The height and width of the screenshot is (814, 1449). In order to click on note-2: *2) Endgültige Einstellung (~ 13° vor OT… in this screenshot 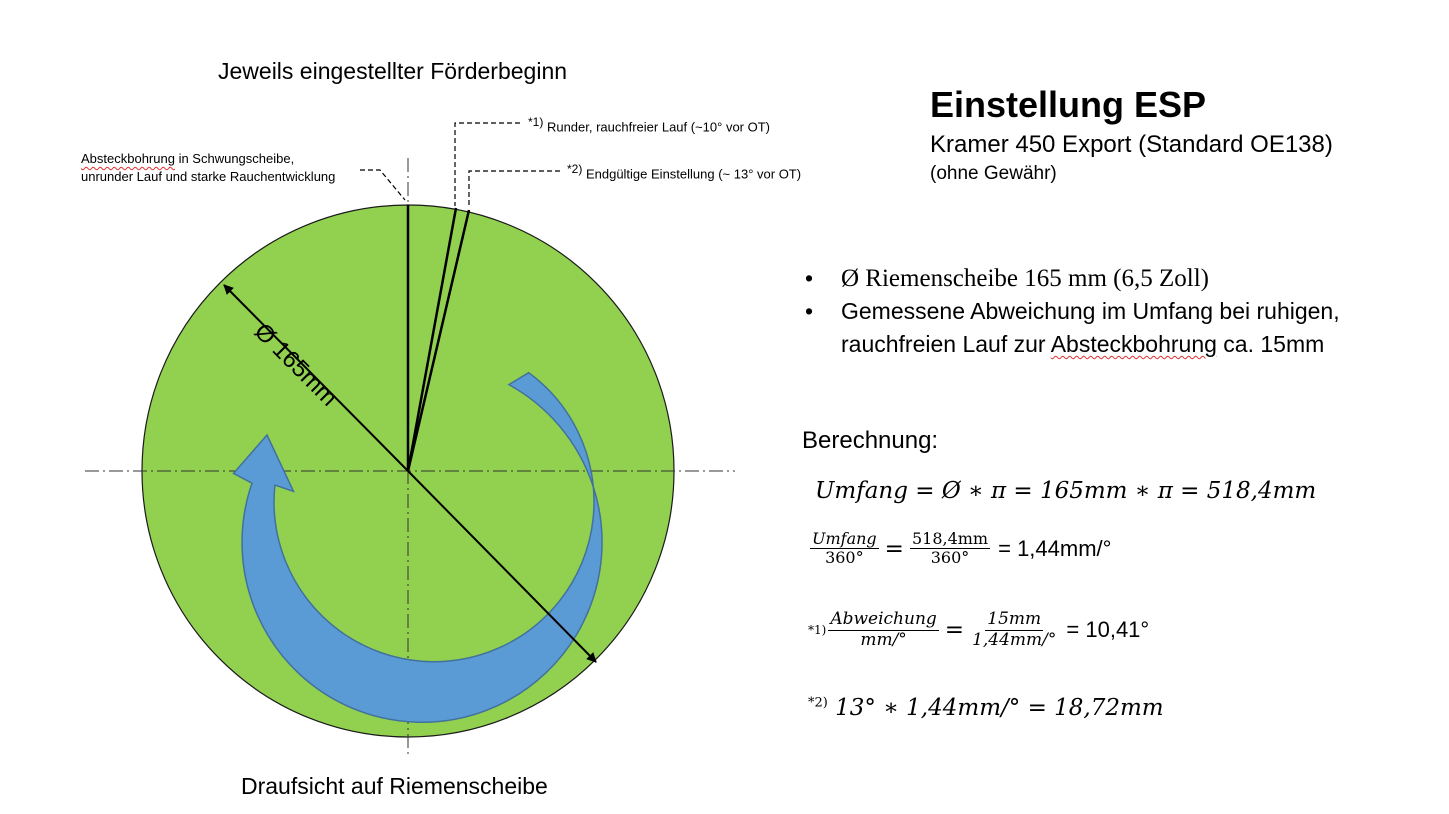, I will do `click(684, 171)`.